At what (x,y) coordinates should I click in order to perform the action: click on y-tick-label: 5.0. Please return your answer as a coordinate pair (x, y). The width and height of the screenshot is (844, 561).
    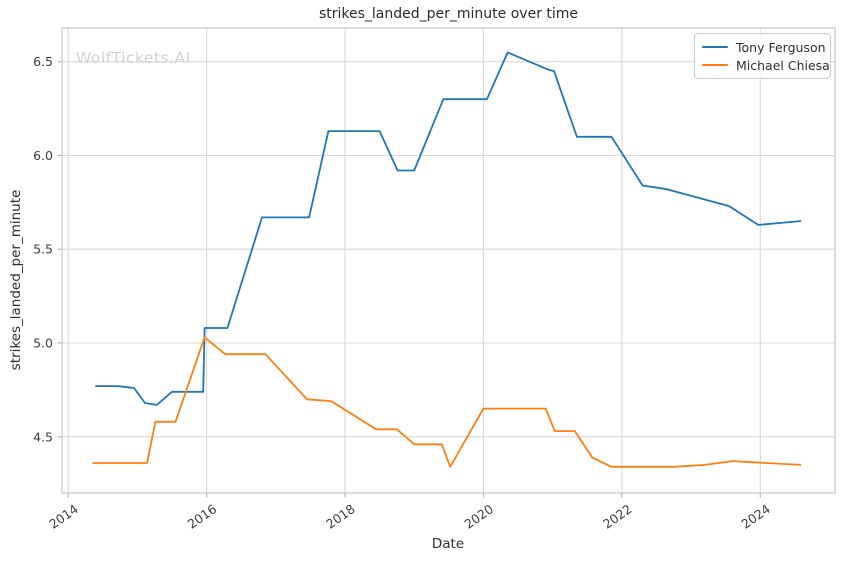
    Looking at the image, I should click on (43, 343).